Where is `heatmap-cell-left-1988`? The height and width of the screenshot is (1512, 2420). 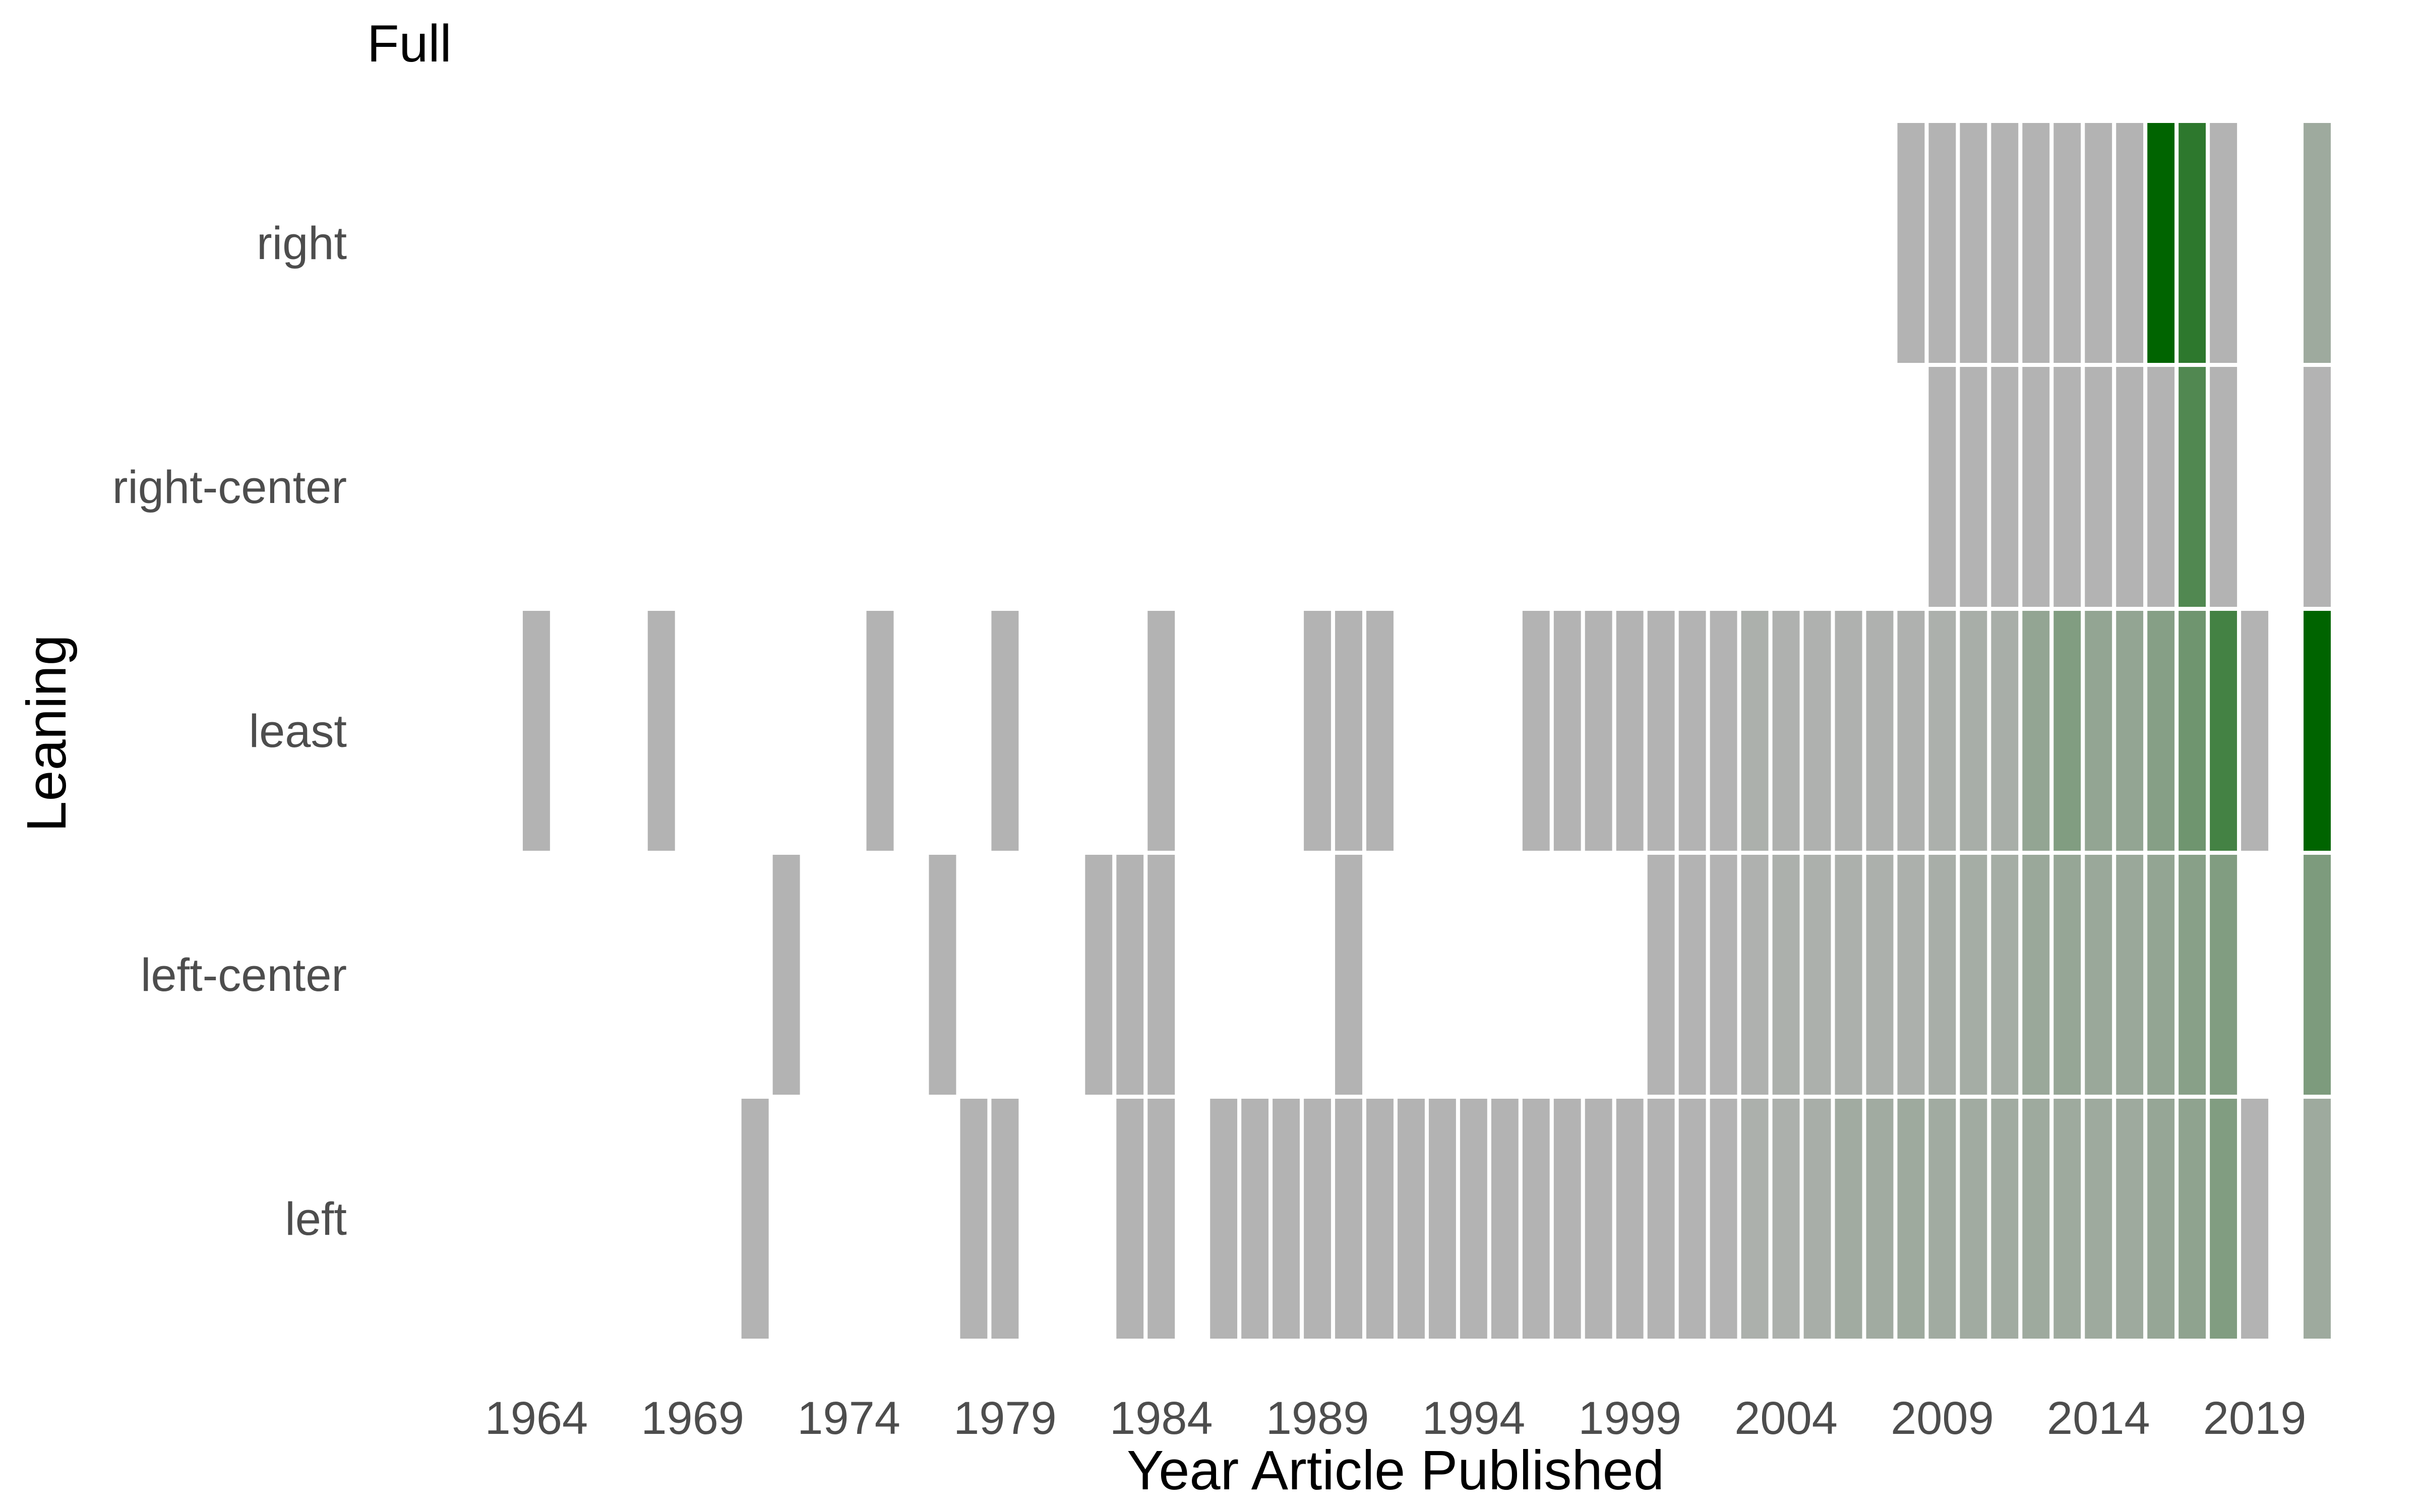
heatmap-cell-left-1988 is located at coordinates (1286, 1219).